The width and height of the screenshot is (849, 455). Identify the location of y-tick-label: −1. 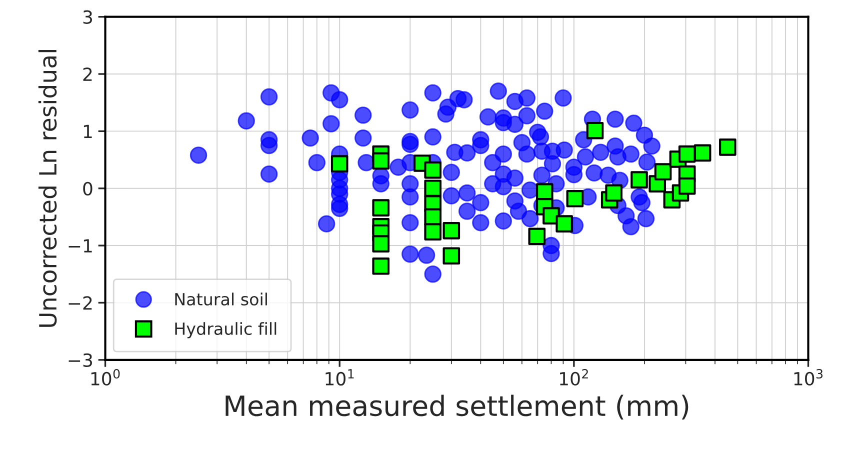
(80, 245).